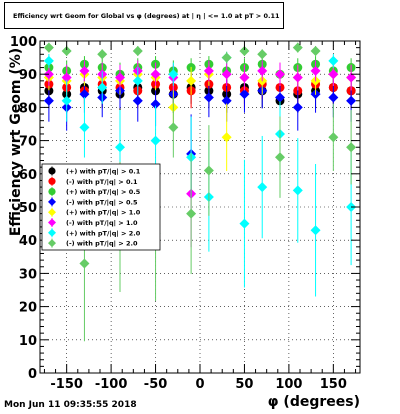 Image resolution: width=400 pixels, height=414 pixels. I want to click on x-tick-label: -100, so click(111, 384).